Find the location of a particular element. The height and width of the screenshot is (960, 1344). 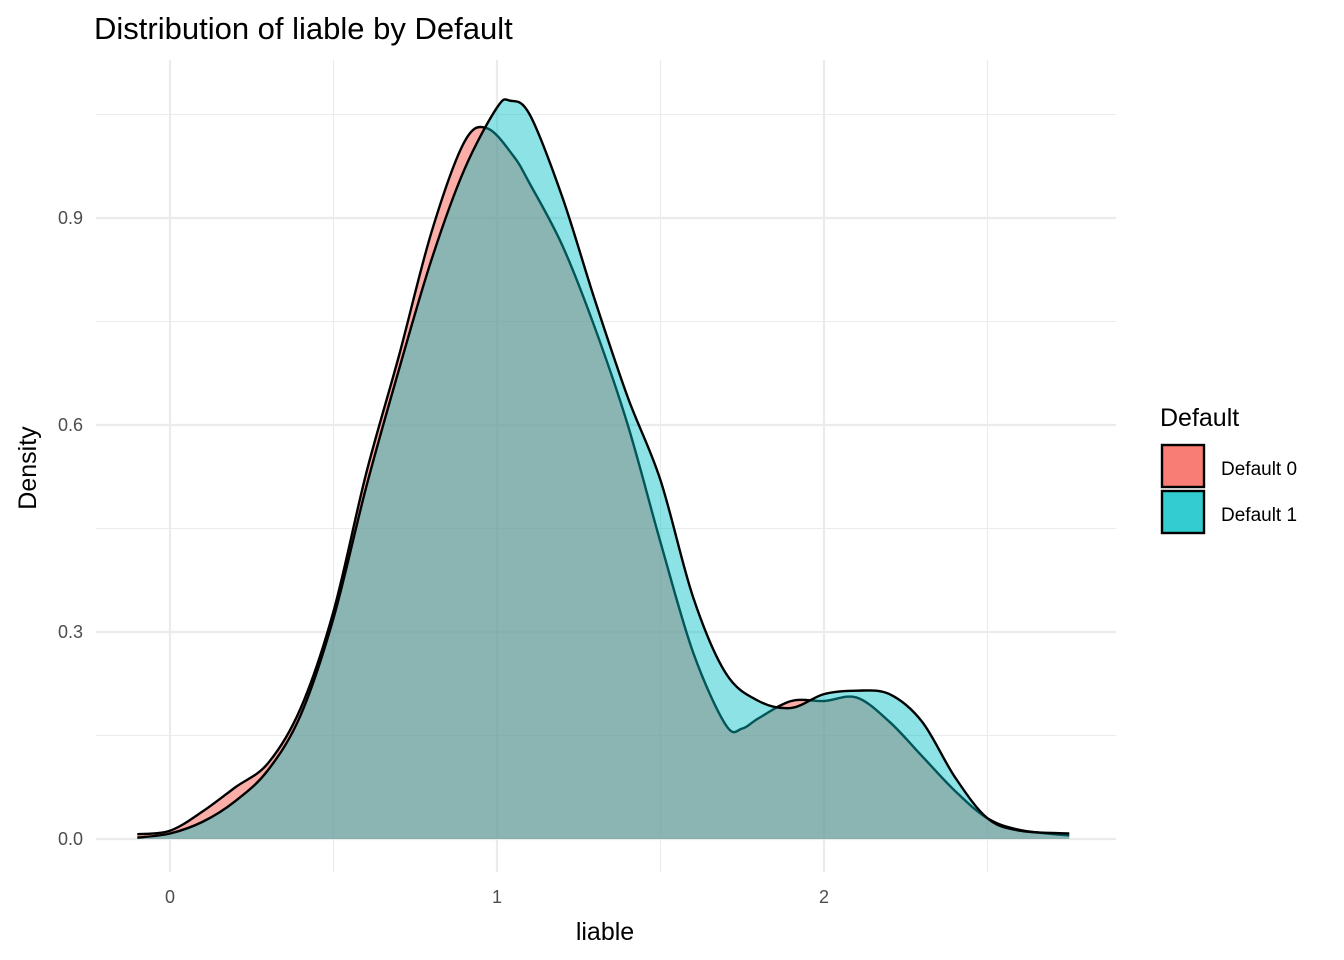

x-tick-labels: 0 1 2 is located at coordinates (497, 897).